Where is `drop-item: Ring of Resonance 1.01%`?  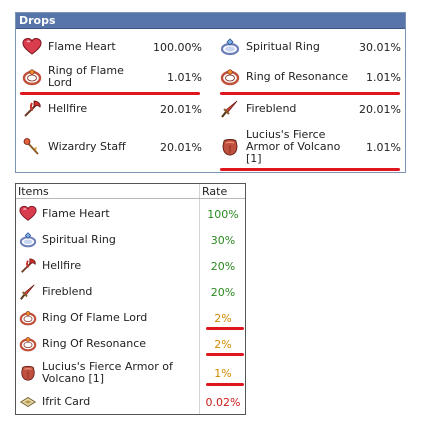 drop-item: Ring of Resonance 1.01% is located at coordinates (310, 77).